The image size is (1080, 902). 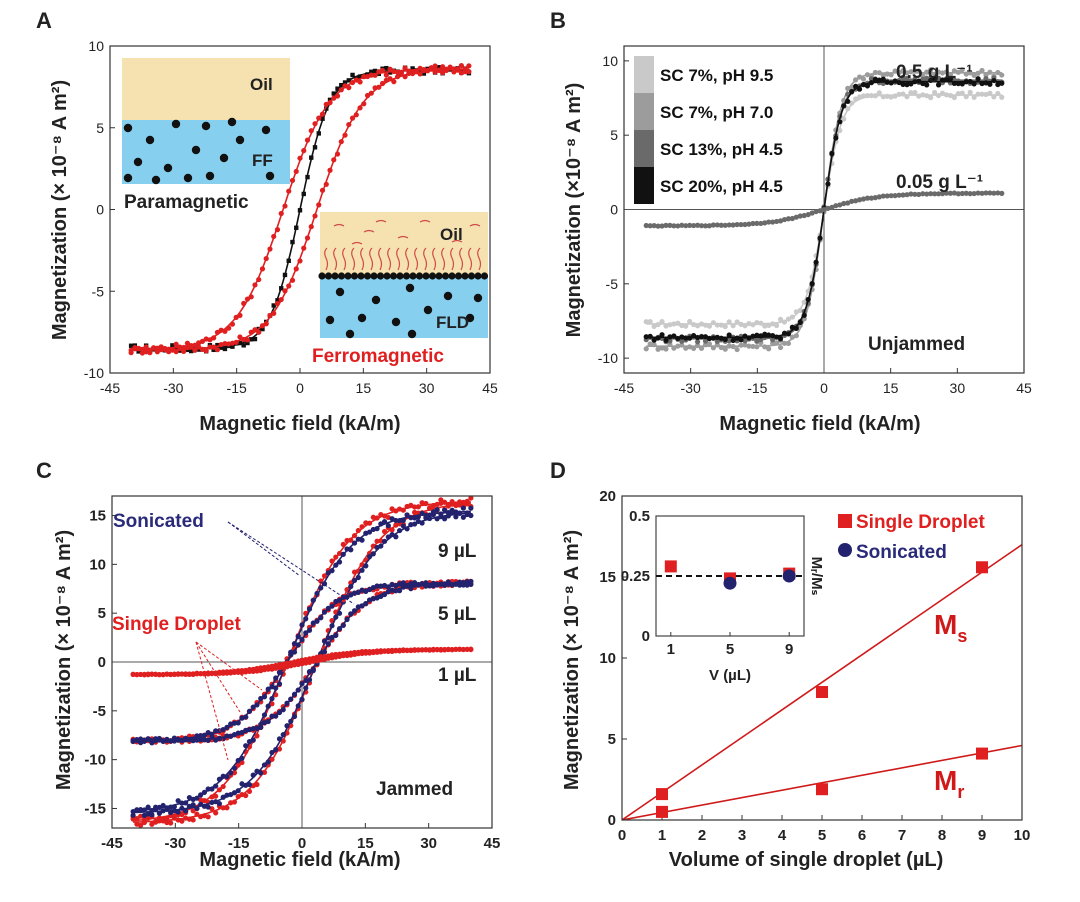 I want to click on x-tick-label: -30, so click(x=173, y=388).